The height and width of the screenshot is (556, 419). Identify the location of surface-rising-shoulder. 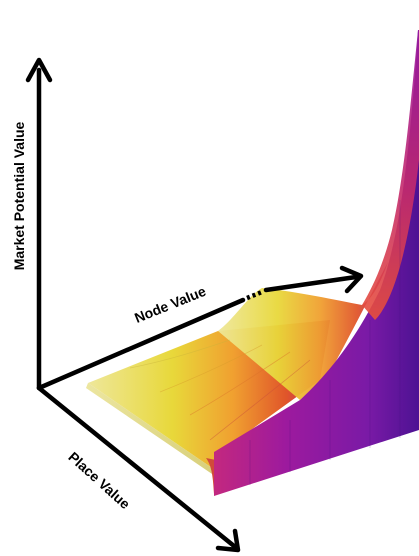
(303, 331).